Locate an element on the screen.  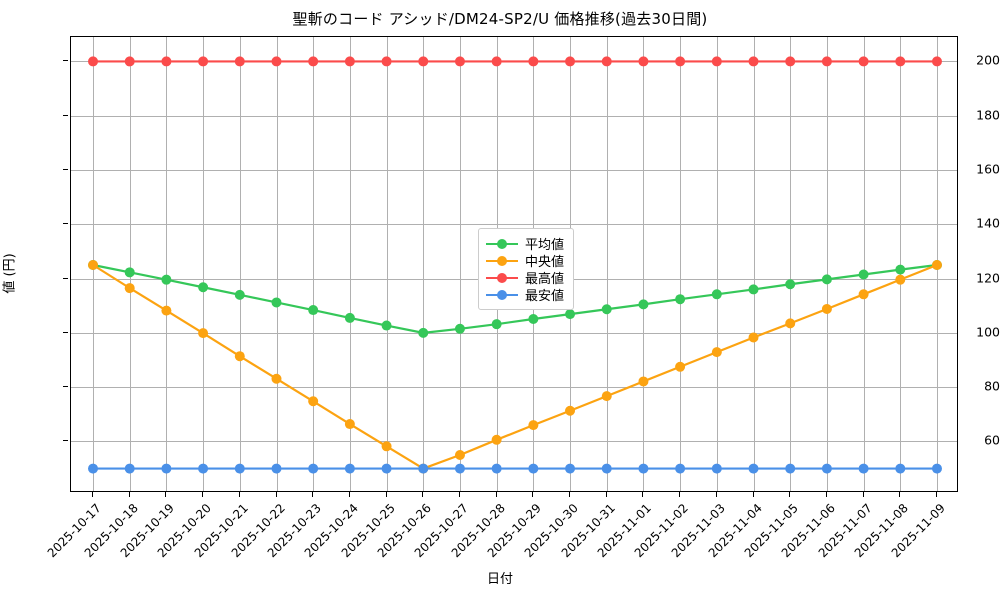
y-tick-label: 140 is located at coordinates (988, 223).